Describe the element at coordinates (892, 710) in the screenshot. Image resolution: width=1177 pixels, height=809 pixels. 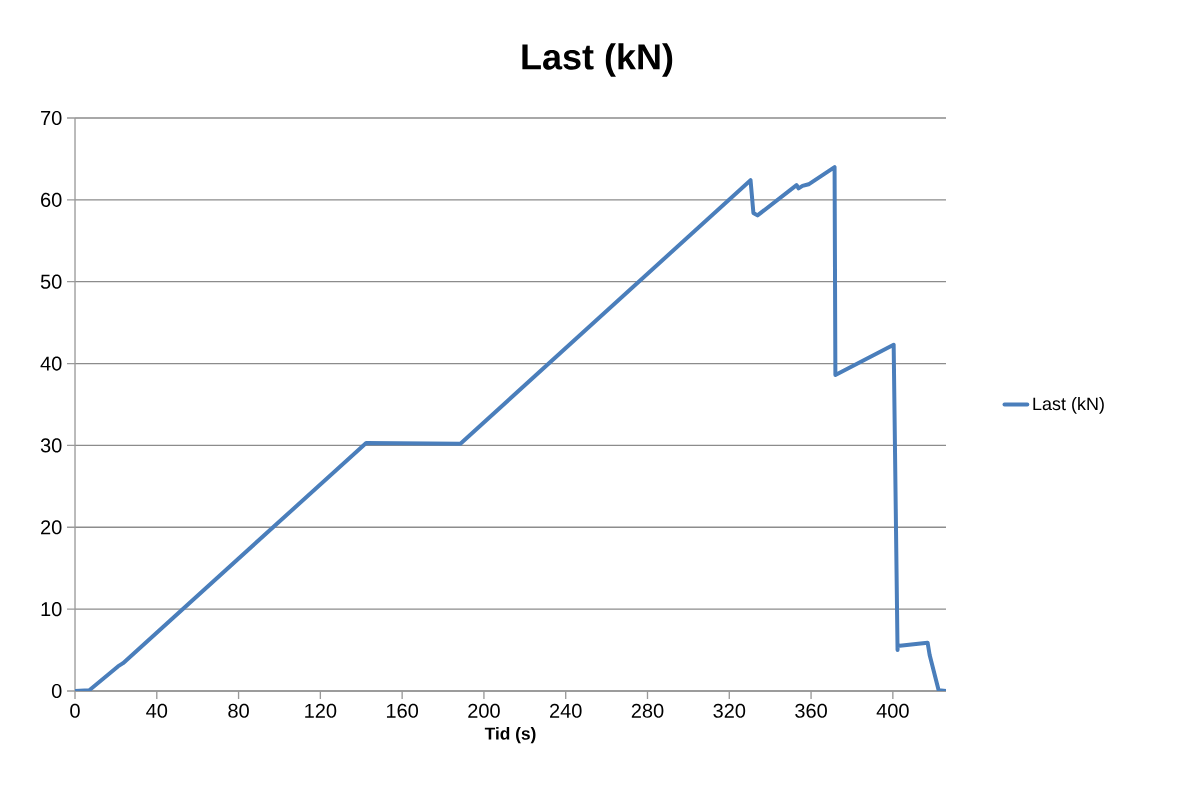
I see `x-tick-label: 400` at that location.